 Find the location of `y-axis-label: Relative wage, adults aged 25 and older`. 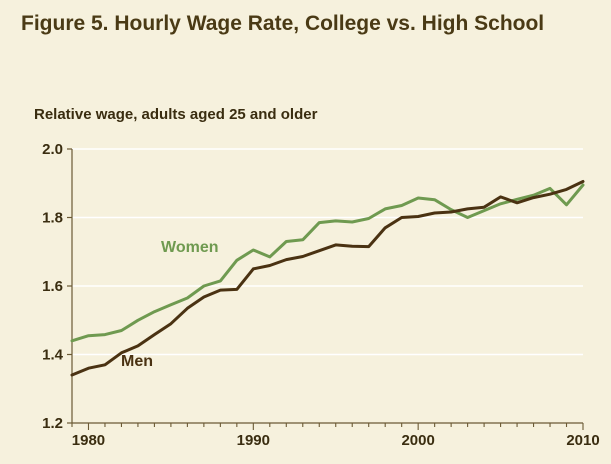

y-axis-label: Relative wage, adults aged 25 and older is located at coordinates (176, 114).